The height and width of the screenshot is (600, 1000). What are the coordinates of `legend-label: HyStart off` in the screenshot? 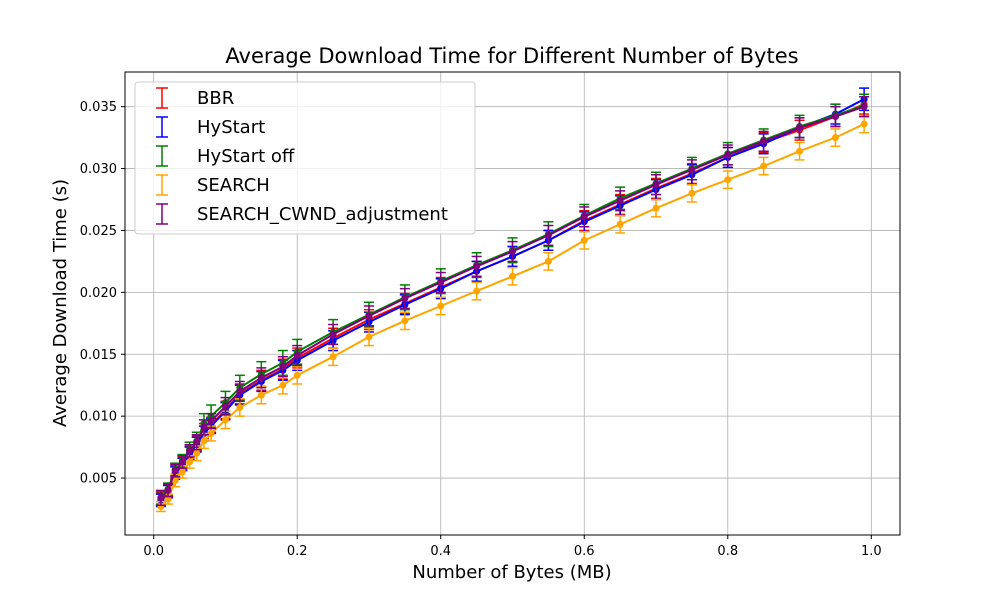 It's located at (246, 156).